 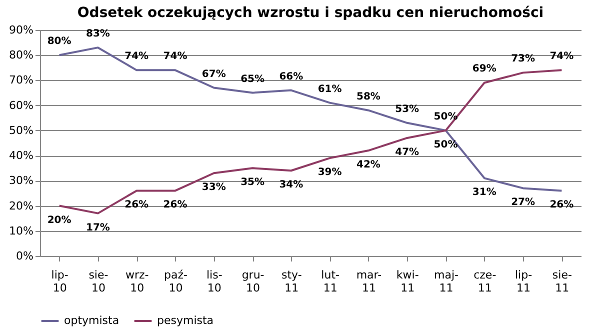 I want to click on x-tick-label: maj-11, so click(x=446, y=281).